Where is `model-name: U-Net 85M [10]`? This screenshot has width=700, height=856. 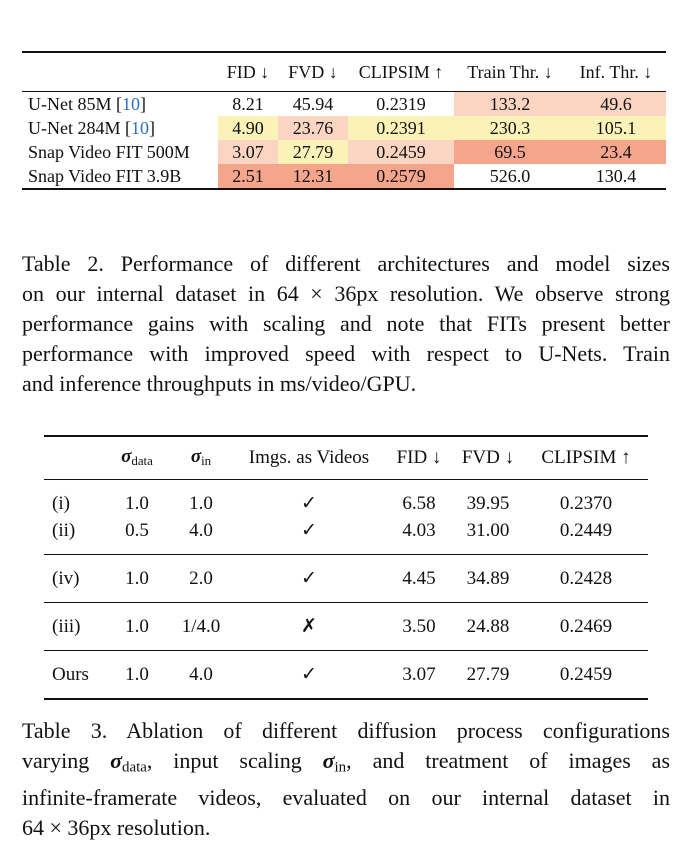
model-name: U-Net 85M [10] is located at coordinates (120, 104).